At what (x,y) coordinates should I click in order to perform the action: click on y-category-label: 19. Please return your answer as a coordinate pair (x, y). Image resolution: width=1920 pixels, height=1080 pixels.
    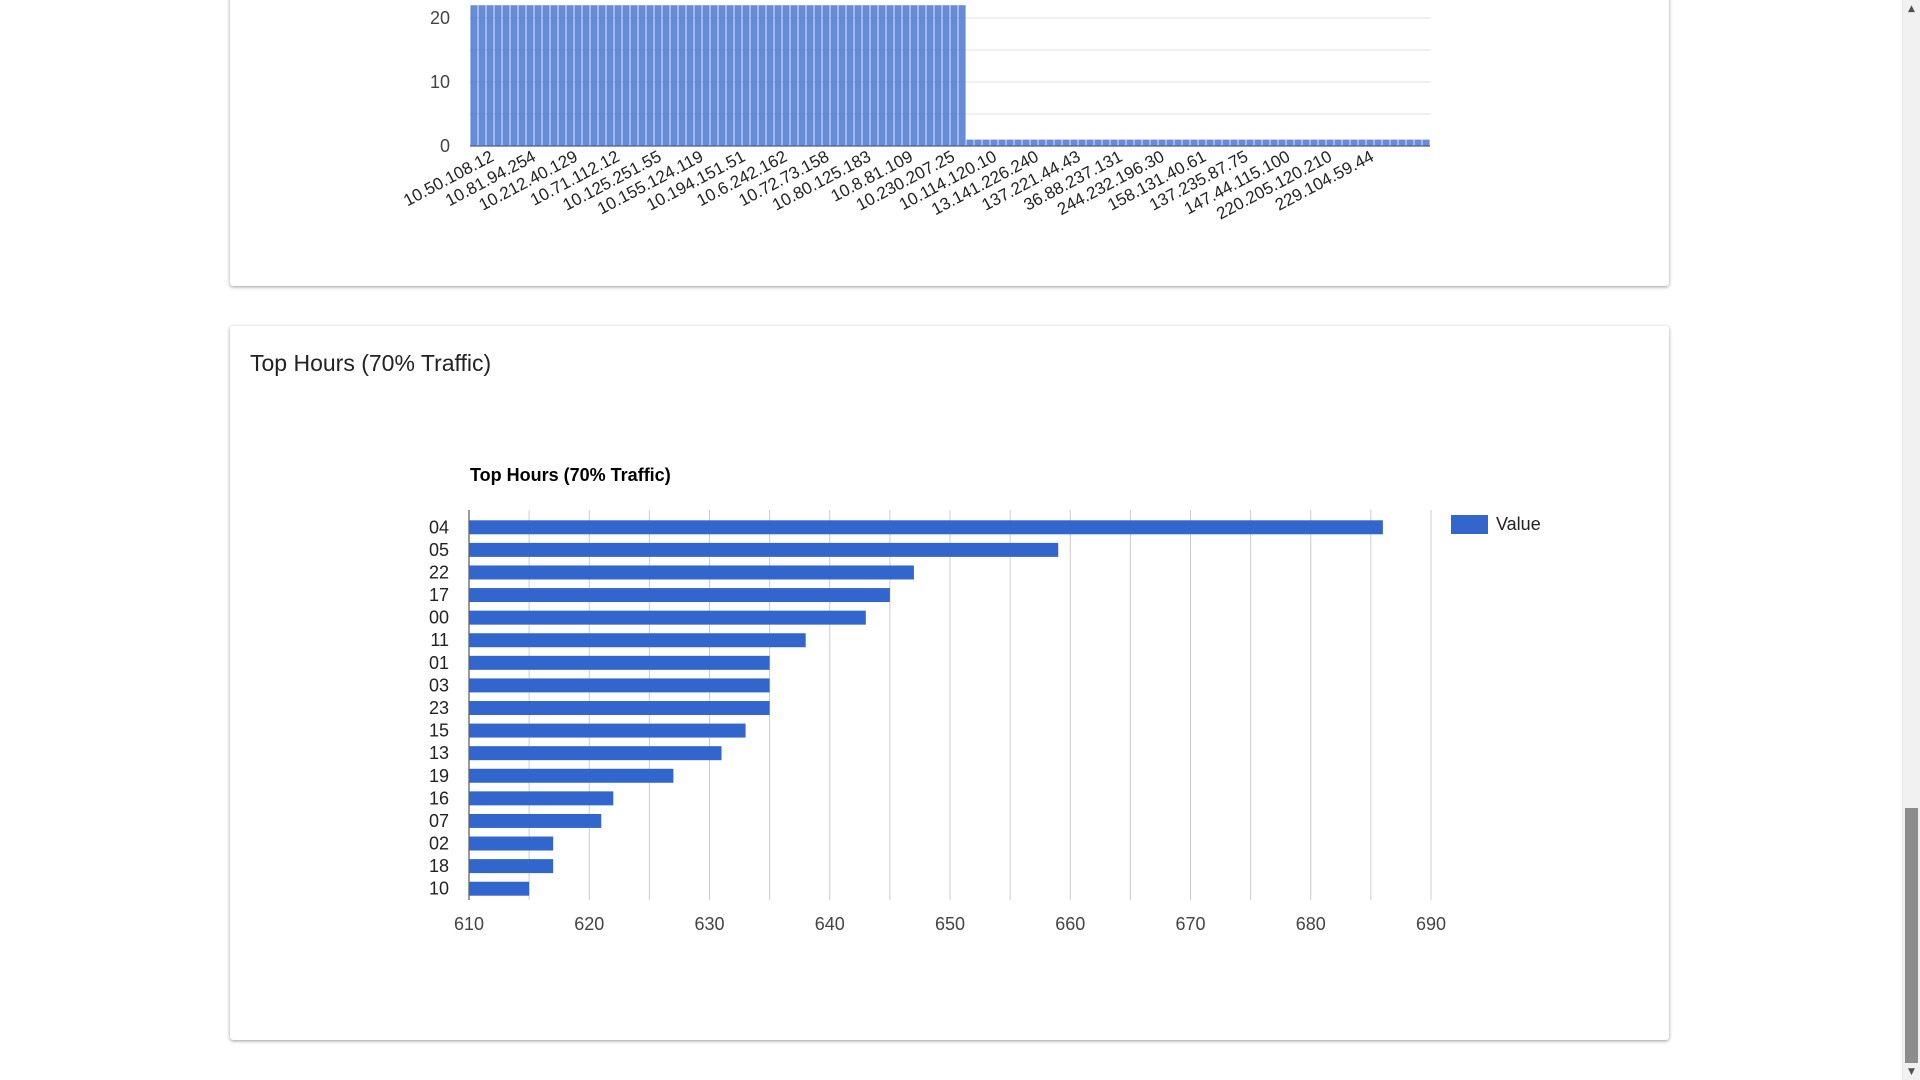
    Looking at the image, I should click on (439, 776).